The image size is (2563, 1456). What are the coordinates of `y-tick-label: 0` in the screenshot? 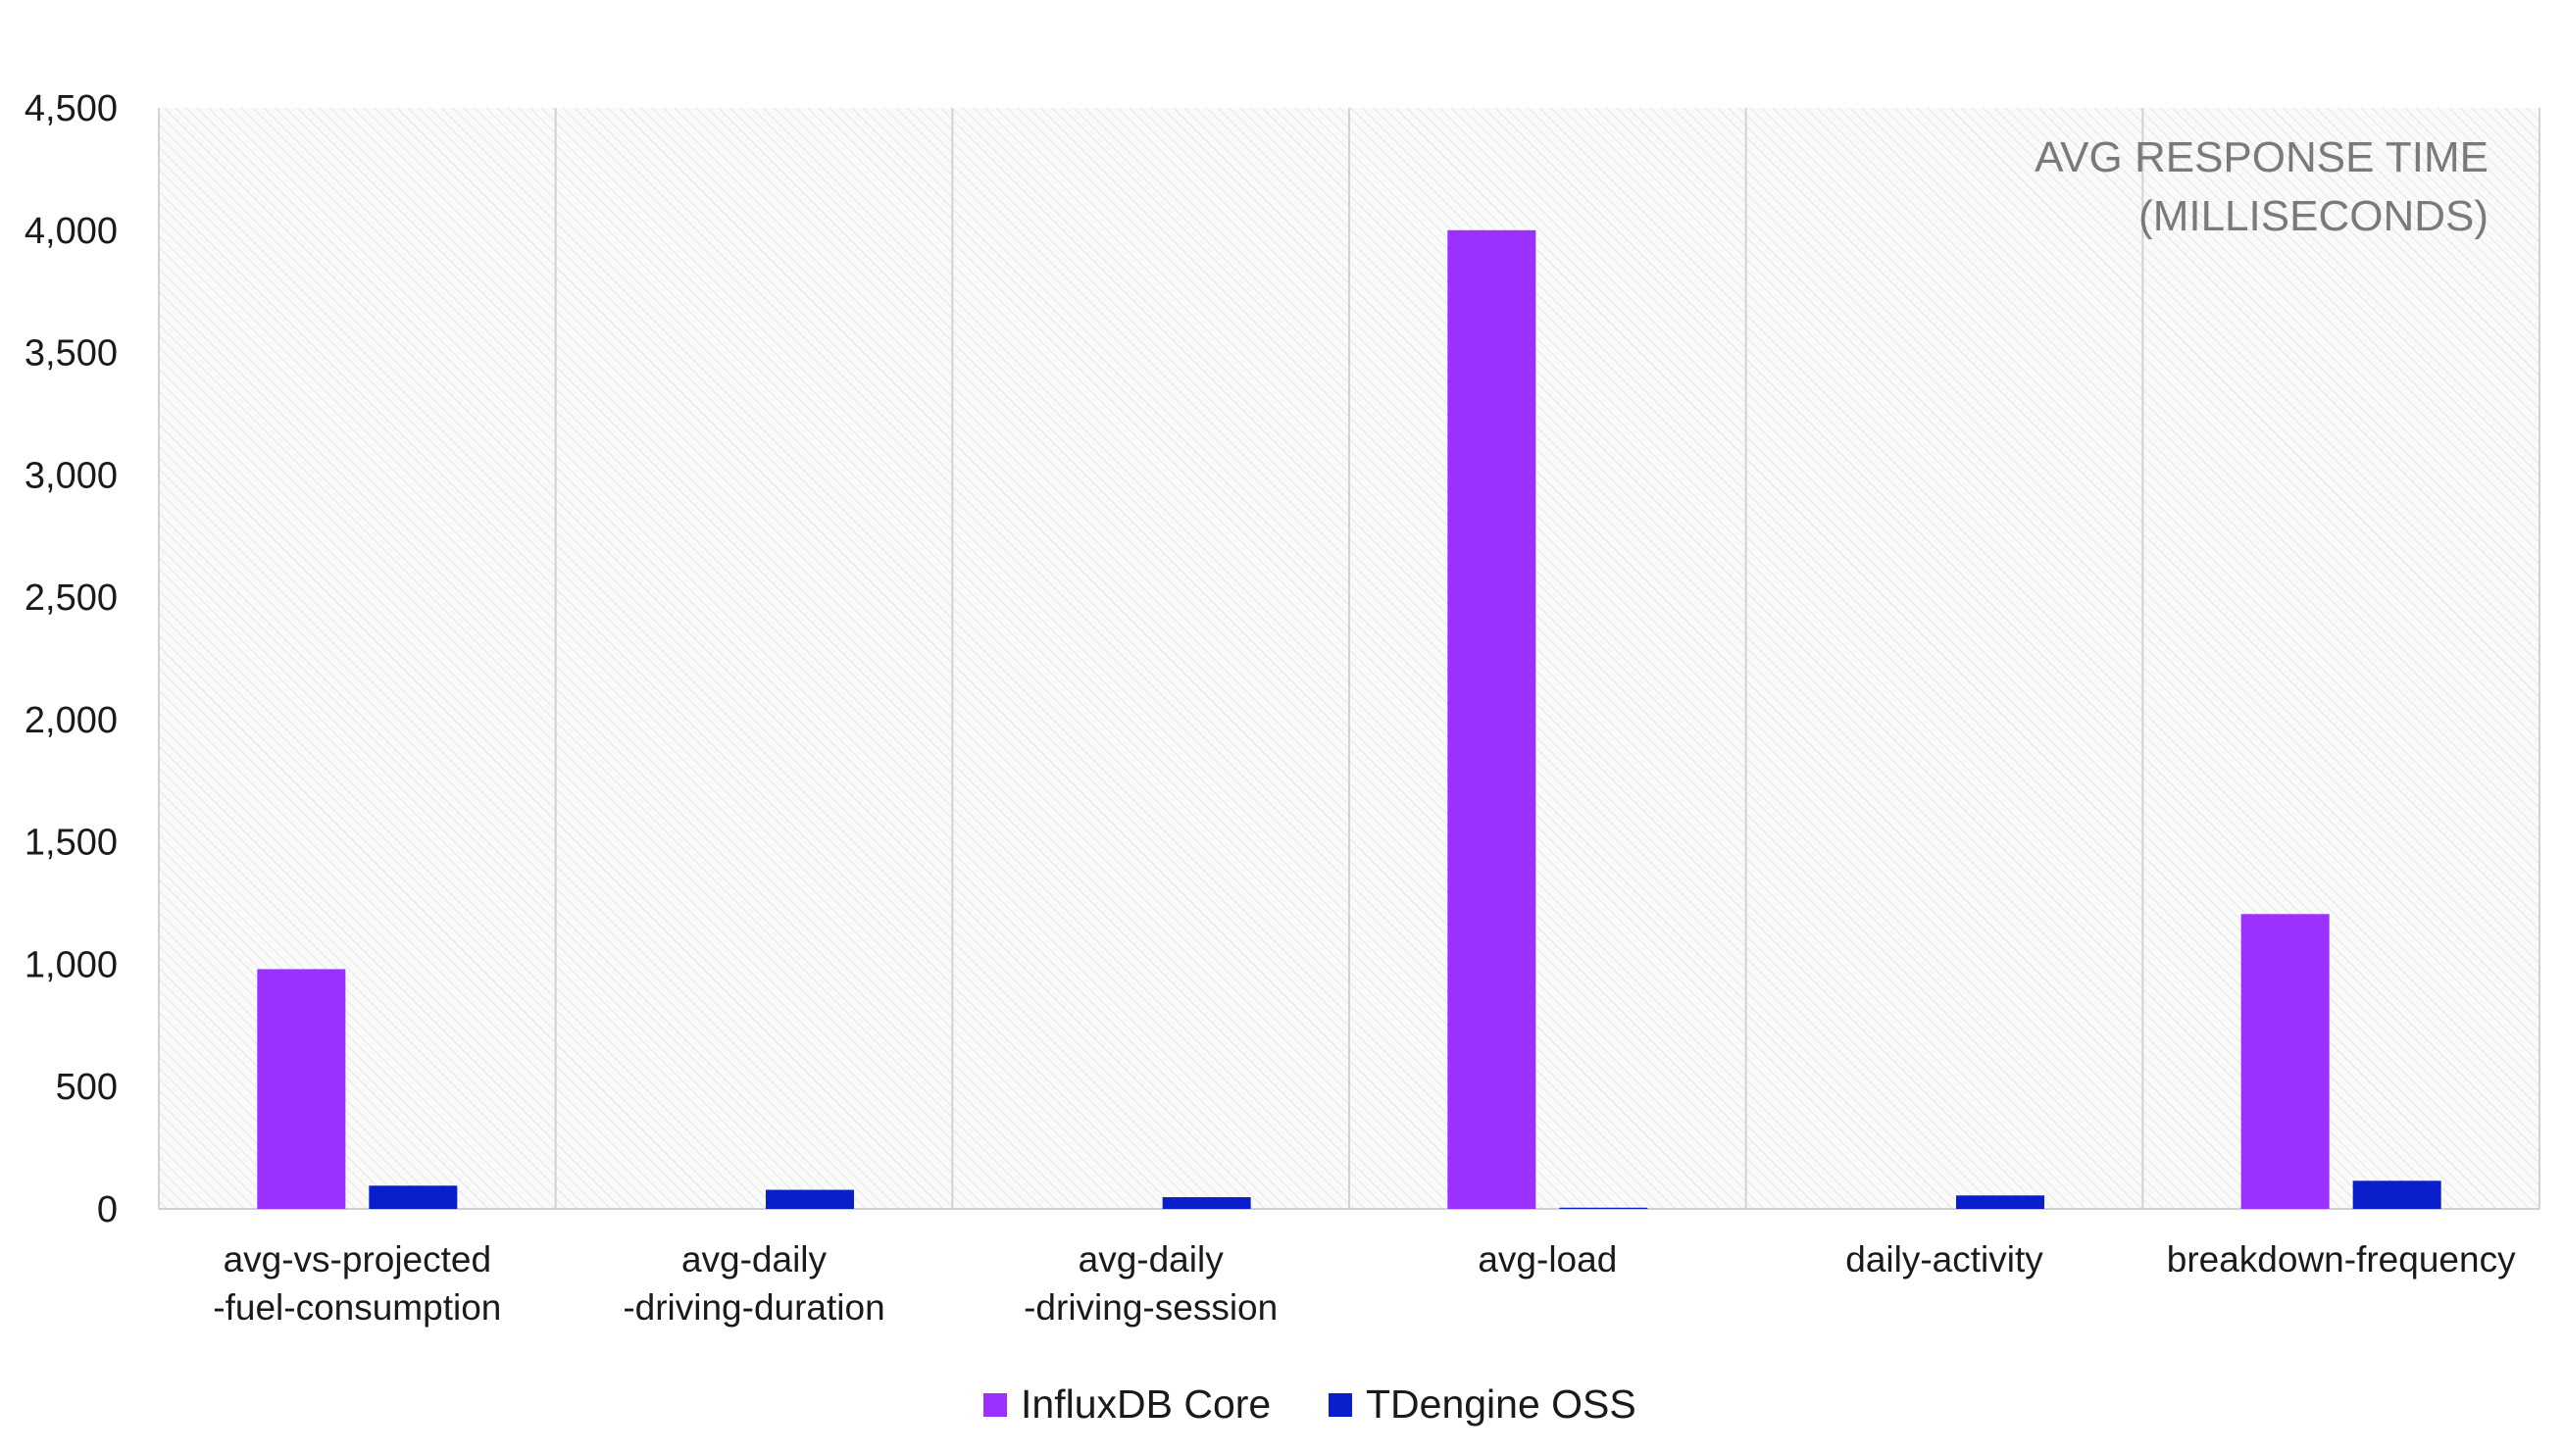 It's located at (107, 1209).